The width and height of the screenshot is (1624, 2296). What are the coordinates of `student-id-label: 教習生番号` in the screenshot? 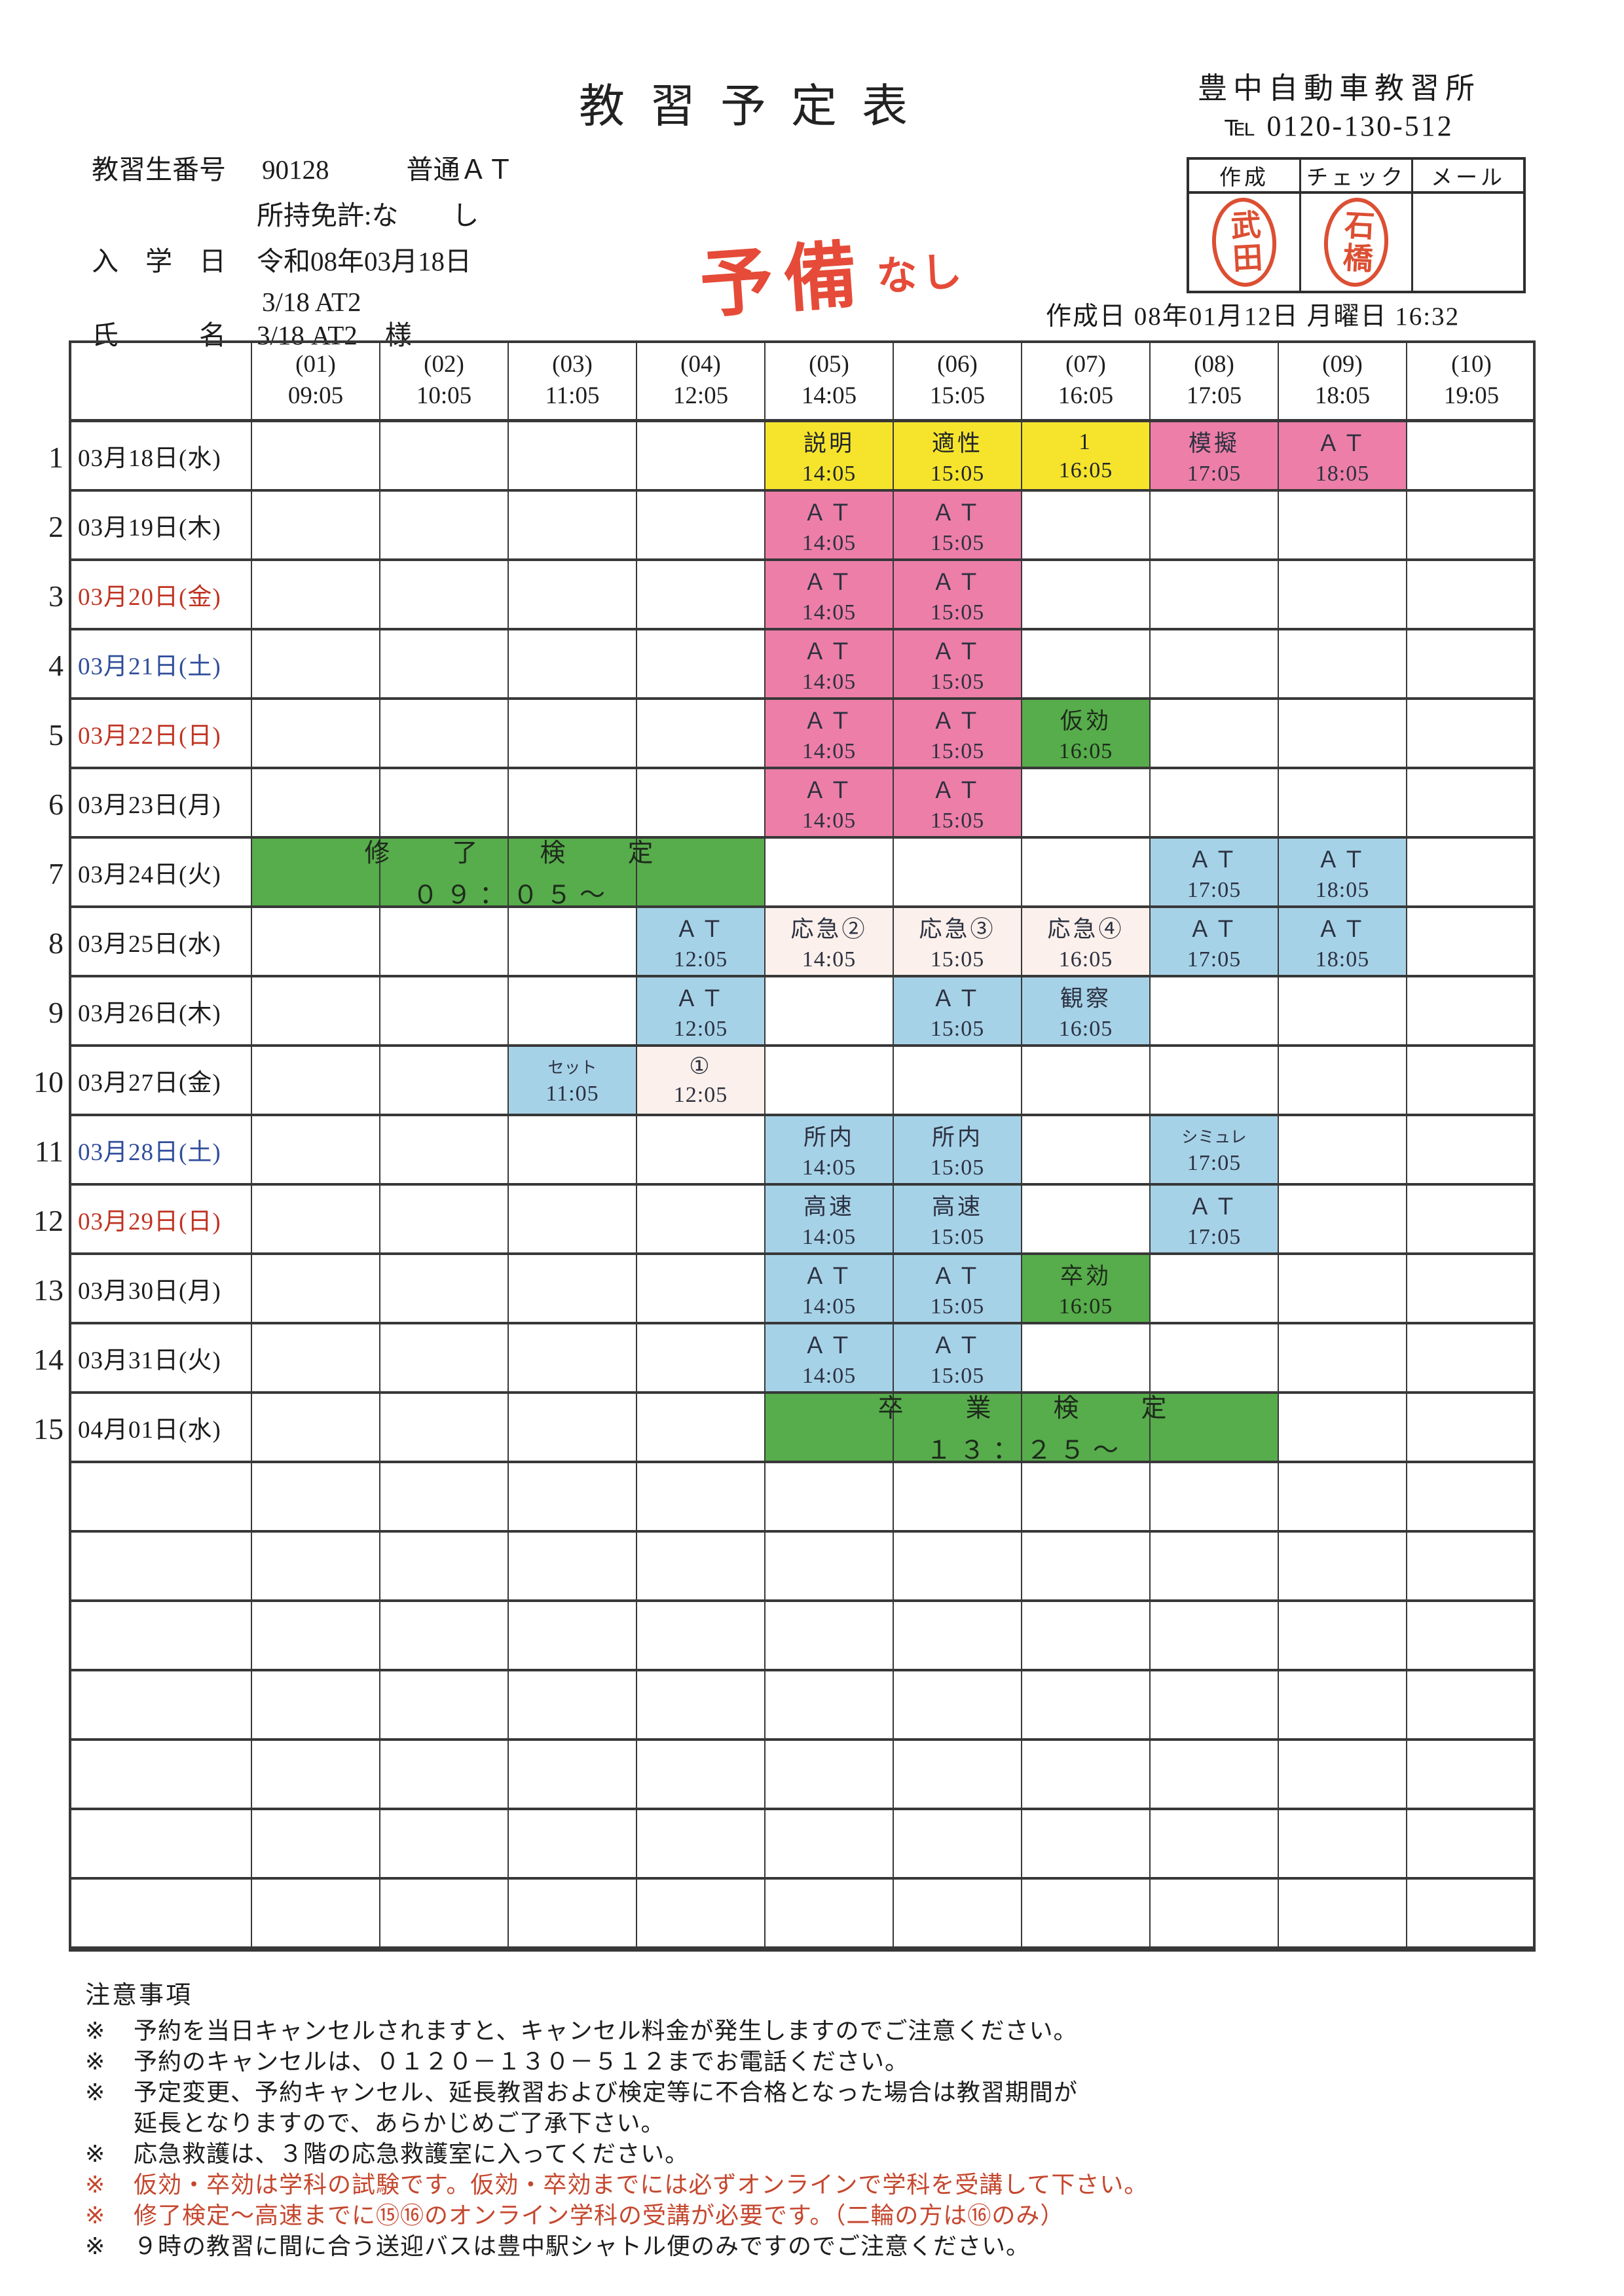 It's located at (159, 170).